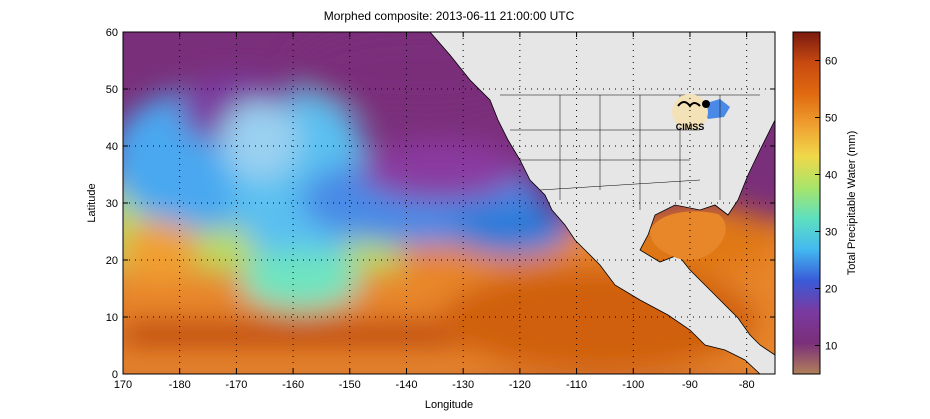 Image resolution: width=930 pixels, height=419 pixels. I want to click on x-axis-label: Longitude, so click(449, 405).